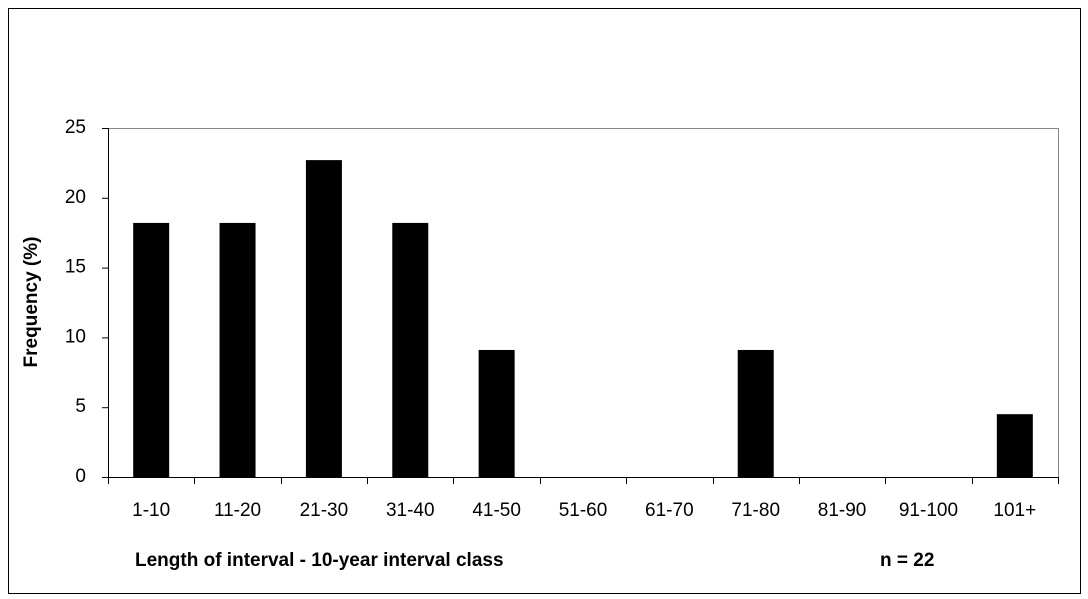 This screenshot has height=599, width=1088. I want to click on x-tick-label: 41-50, so click(496, 510).